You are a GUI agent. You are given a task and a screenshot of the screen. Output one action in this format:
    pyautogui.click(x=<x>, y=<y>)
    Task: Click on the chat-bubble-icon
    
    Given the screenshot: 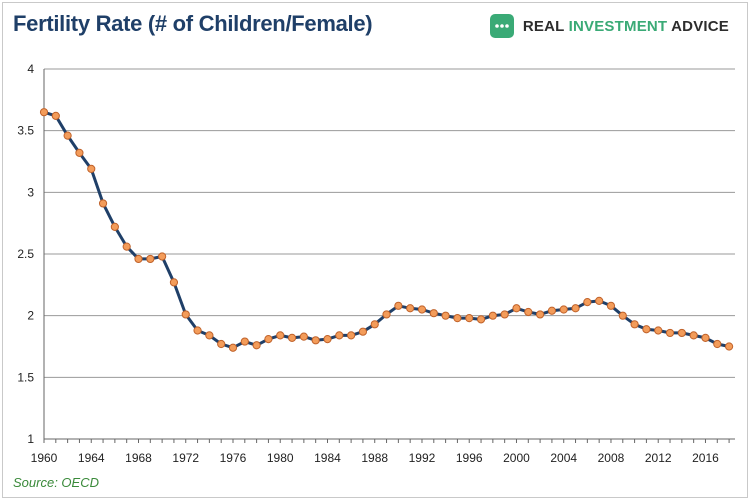 What is the action you would take?
    pyautogui.click(x=501, y=26)
    